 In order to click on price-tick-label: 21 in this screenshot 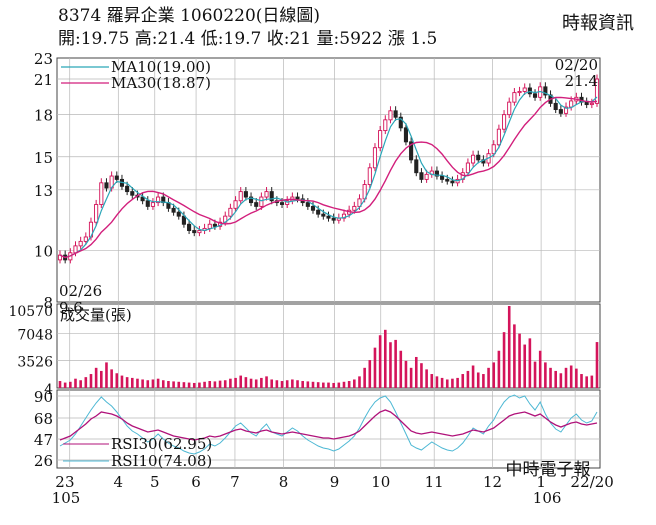, I will do `click(43, 80)`.